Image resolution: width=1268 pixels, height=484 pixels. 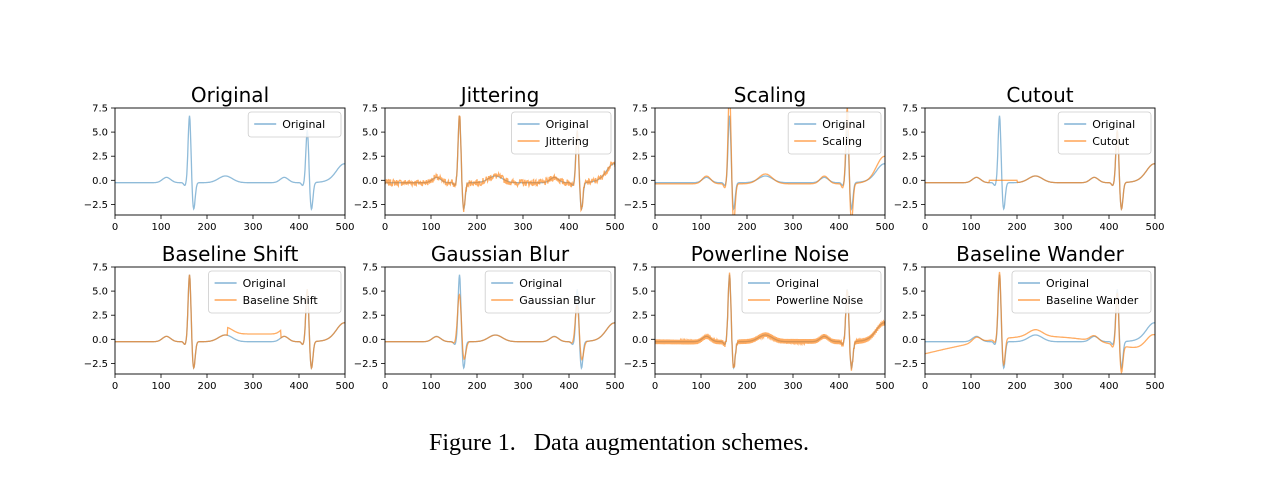 What do you see at coordinates (472, 443) in the screenshot?
I see `caption-label: Figure 1.` at bounding box center [472, 443].